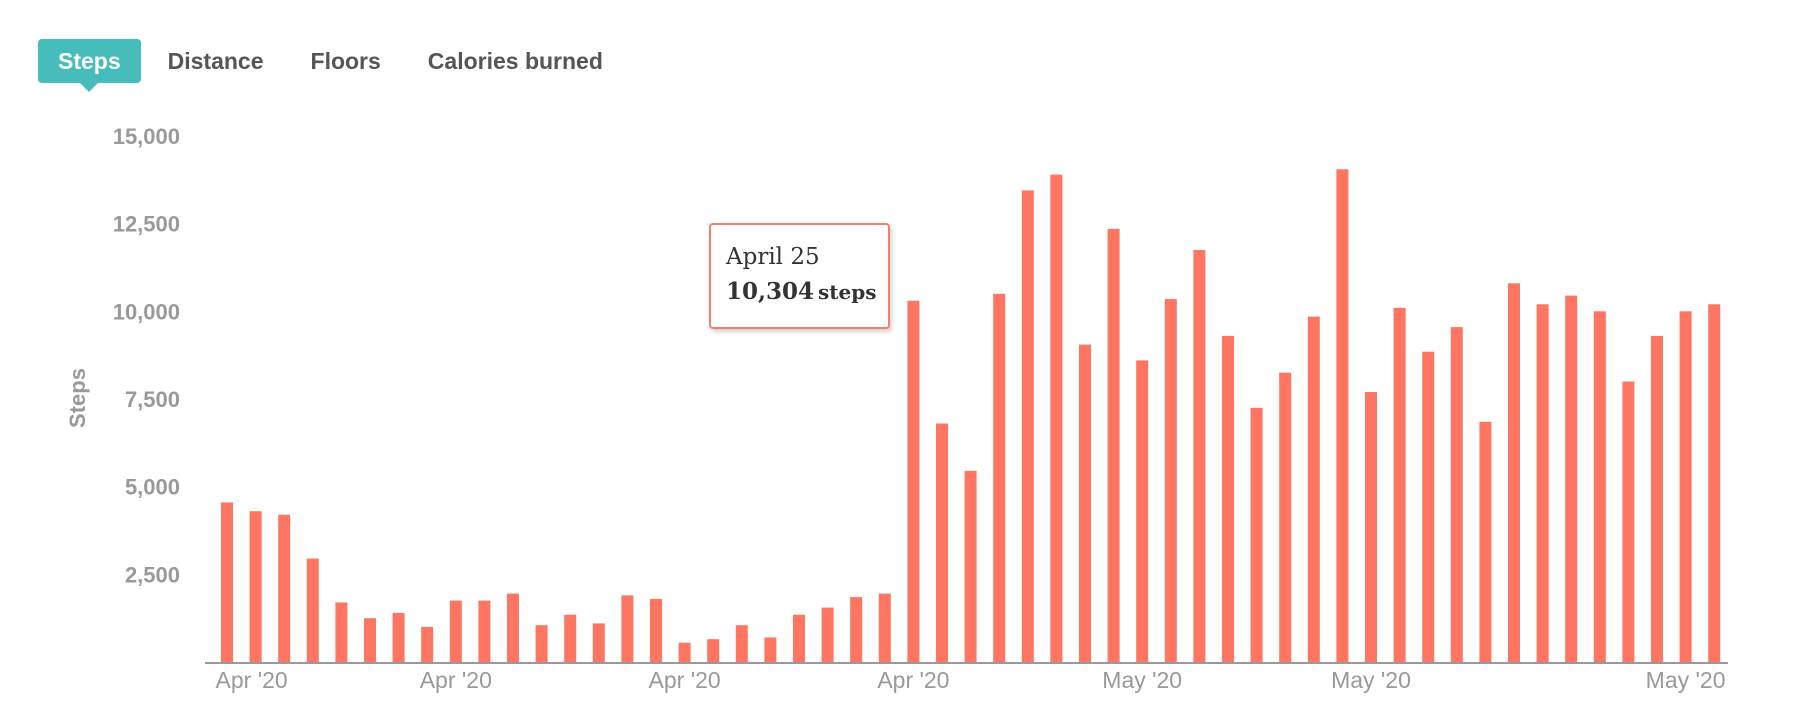 The height and width of the screenshot is (702, 1817). I want to click on y-tick-label: 10,000, so click(146, 311).